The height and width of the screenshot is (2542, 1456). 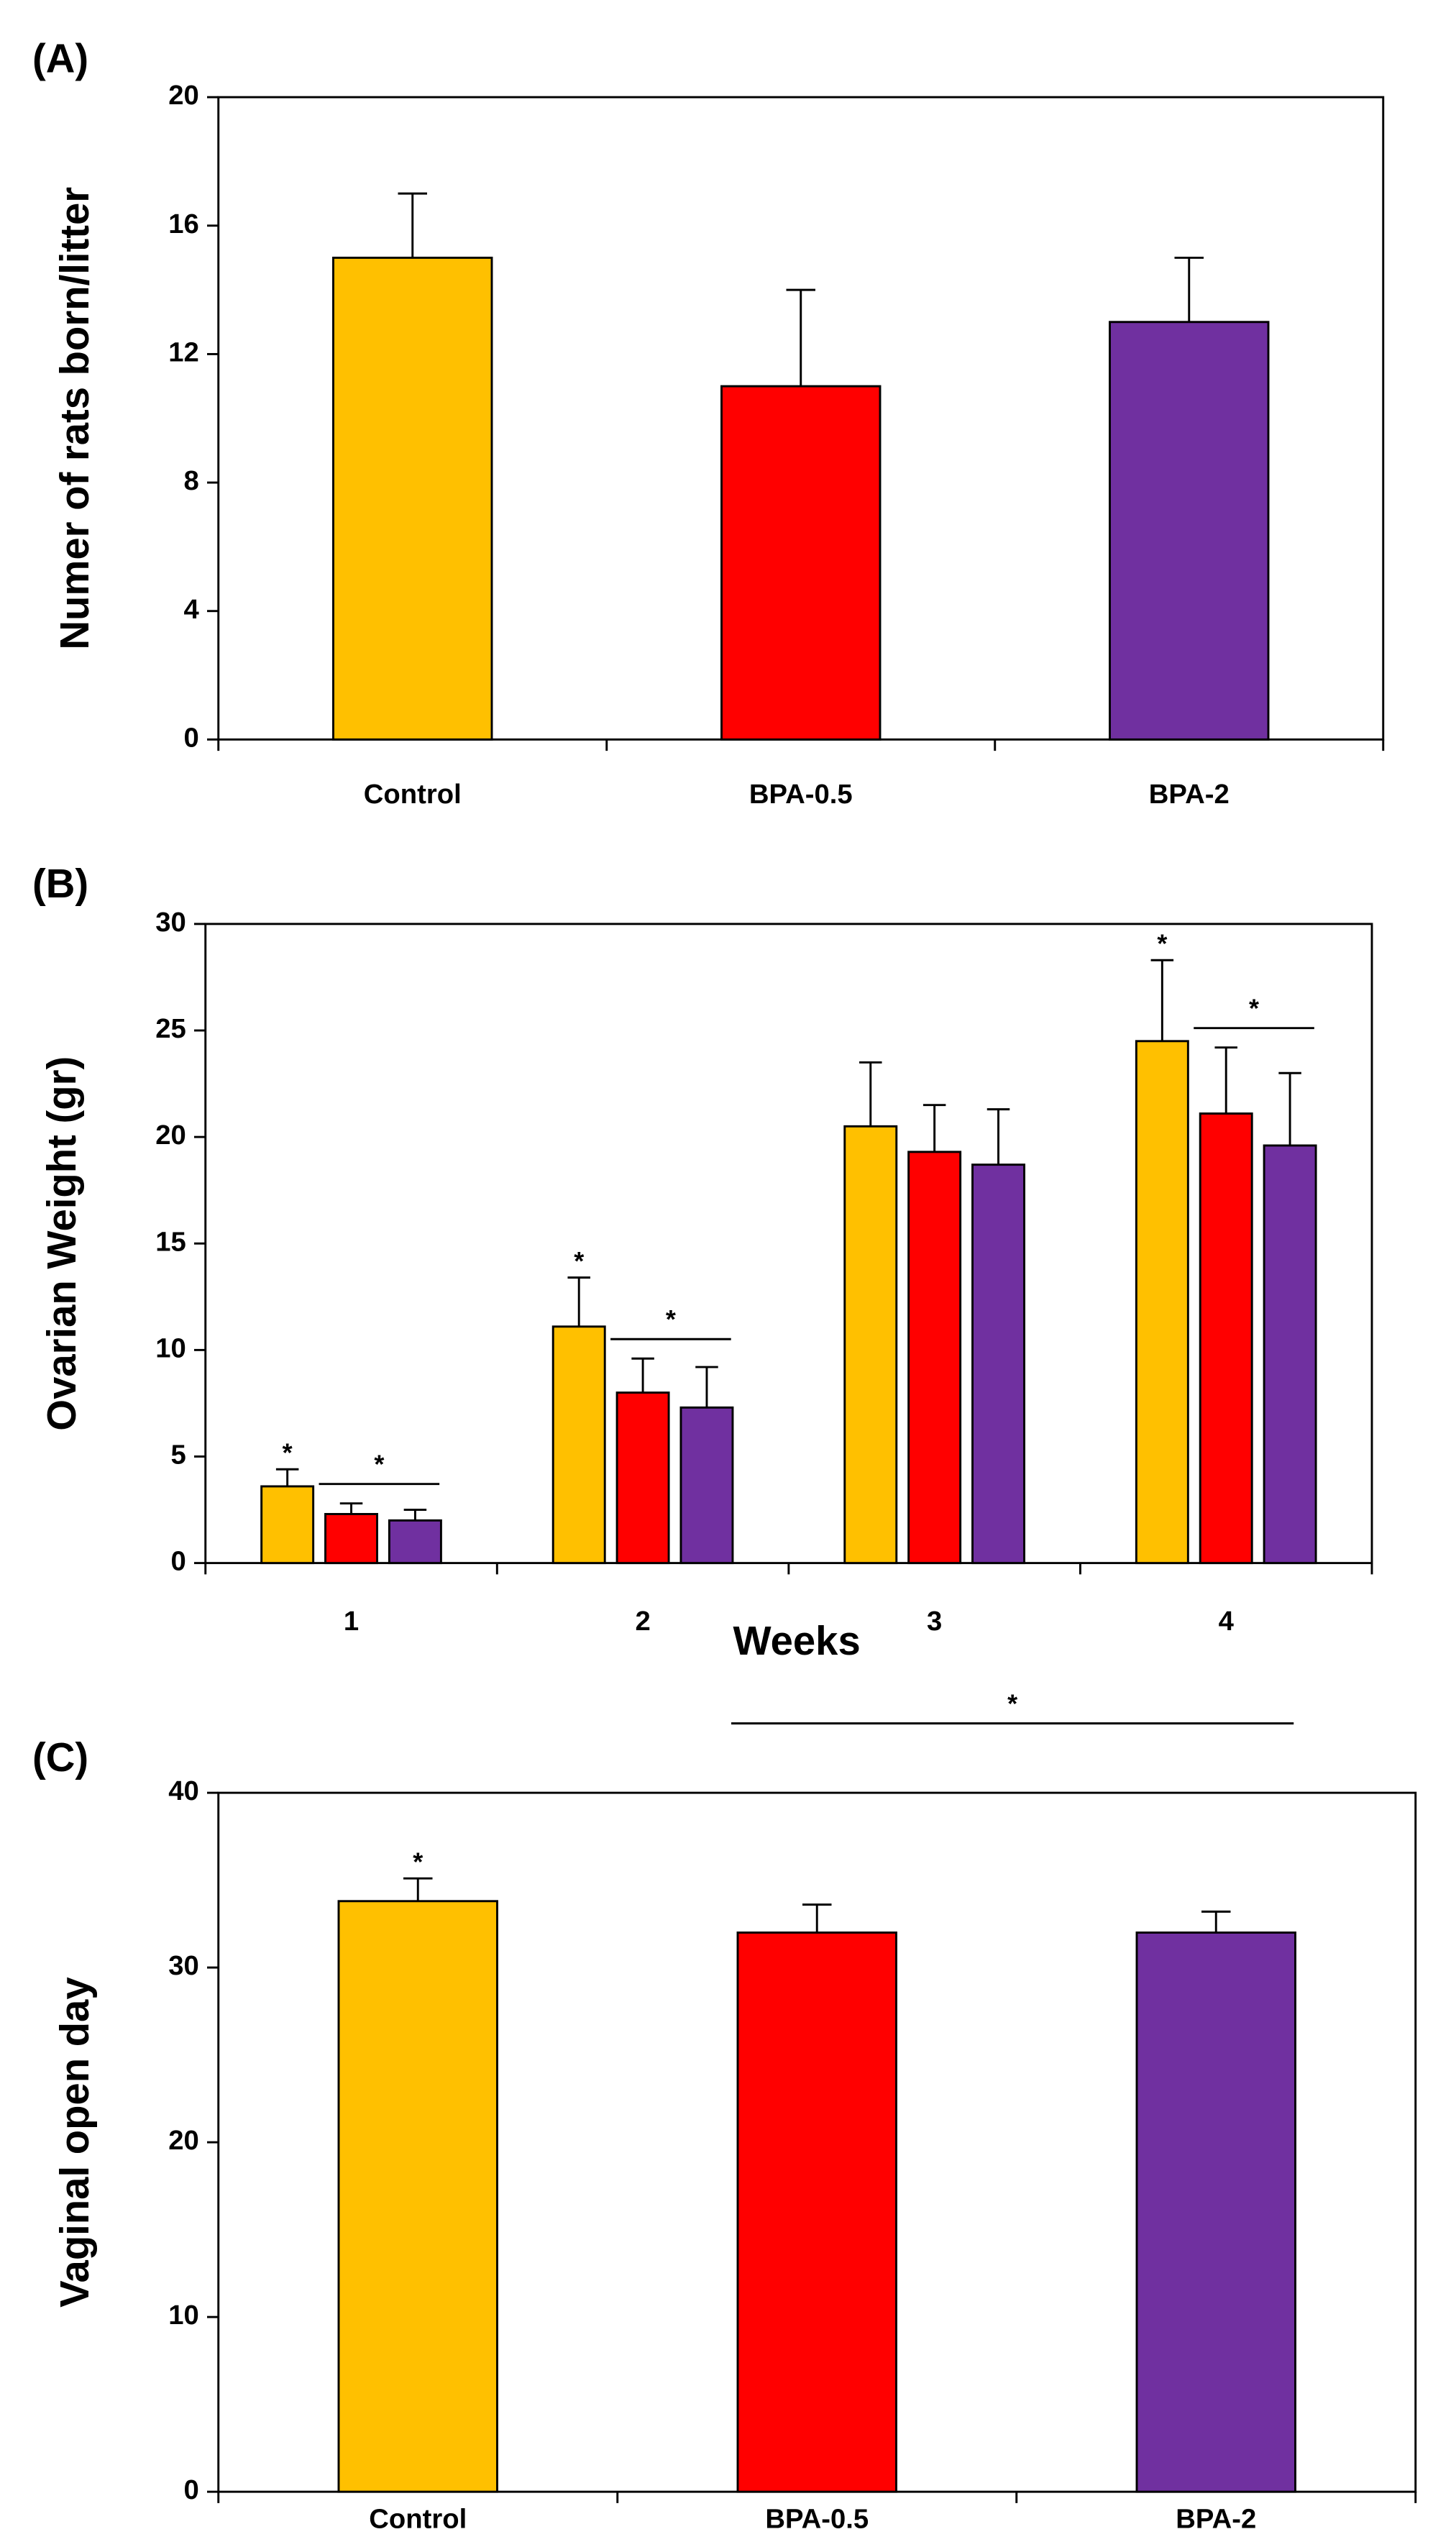 What do you see at coordinates (183, 1790) in the screenshot?
I see `y-tick-label: 40` at bounding box center [183, 1790].